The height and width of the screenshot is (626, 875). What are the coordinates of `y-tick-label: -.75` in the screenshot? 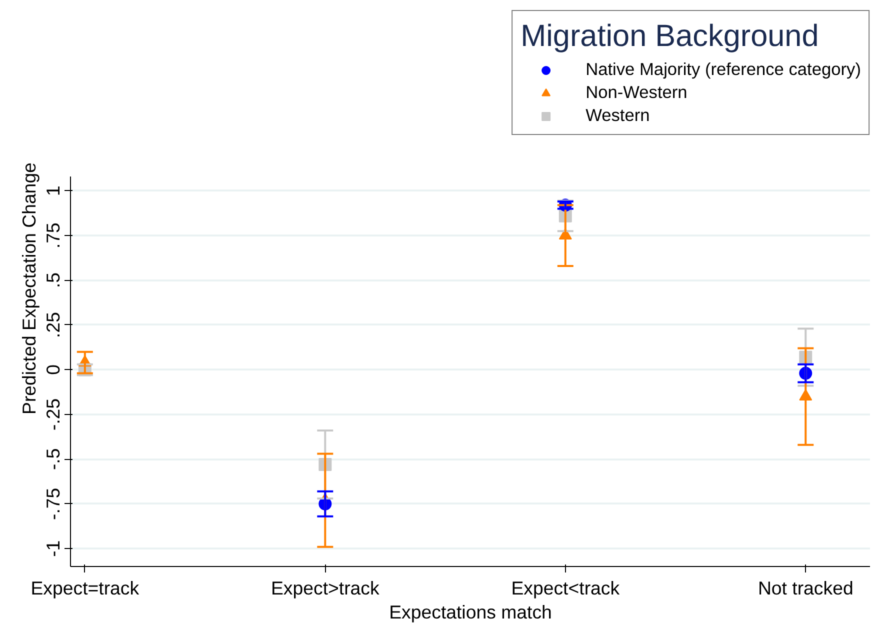 It's located at (53, 504).